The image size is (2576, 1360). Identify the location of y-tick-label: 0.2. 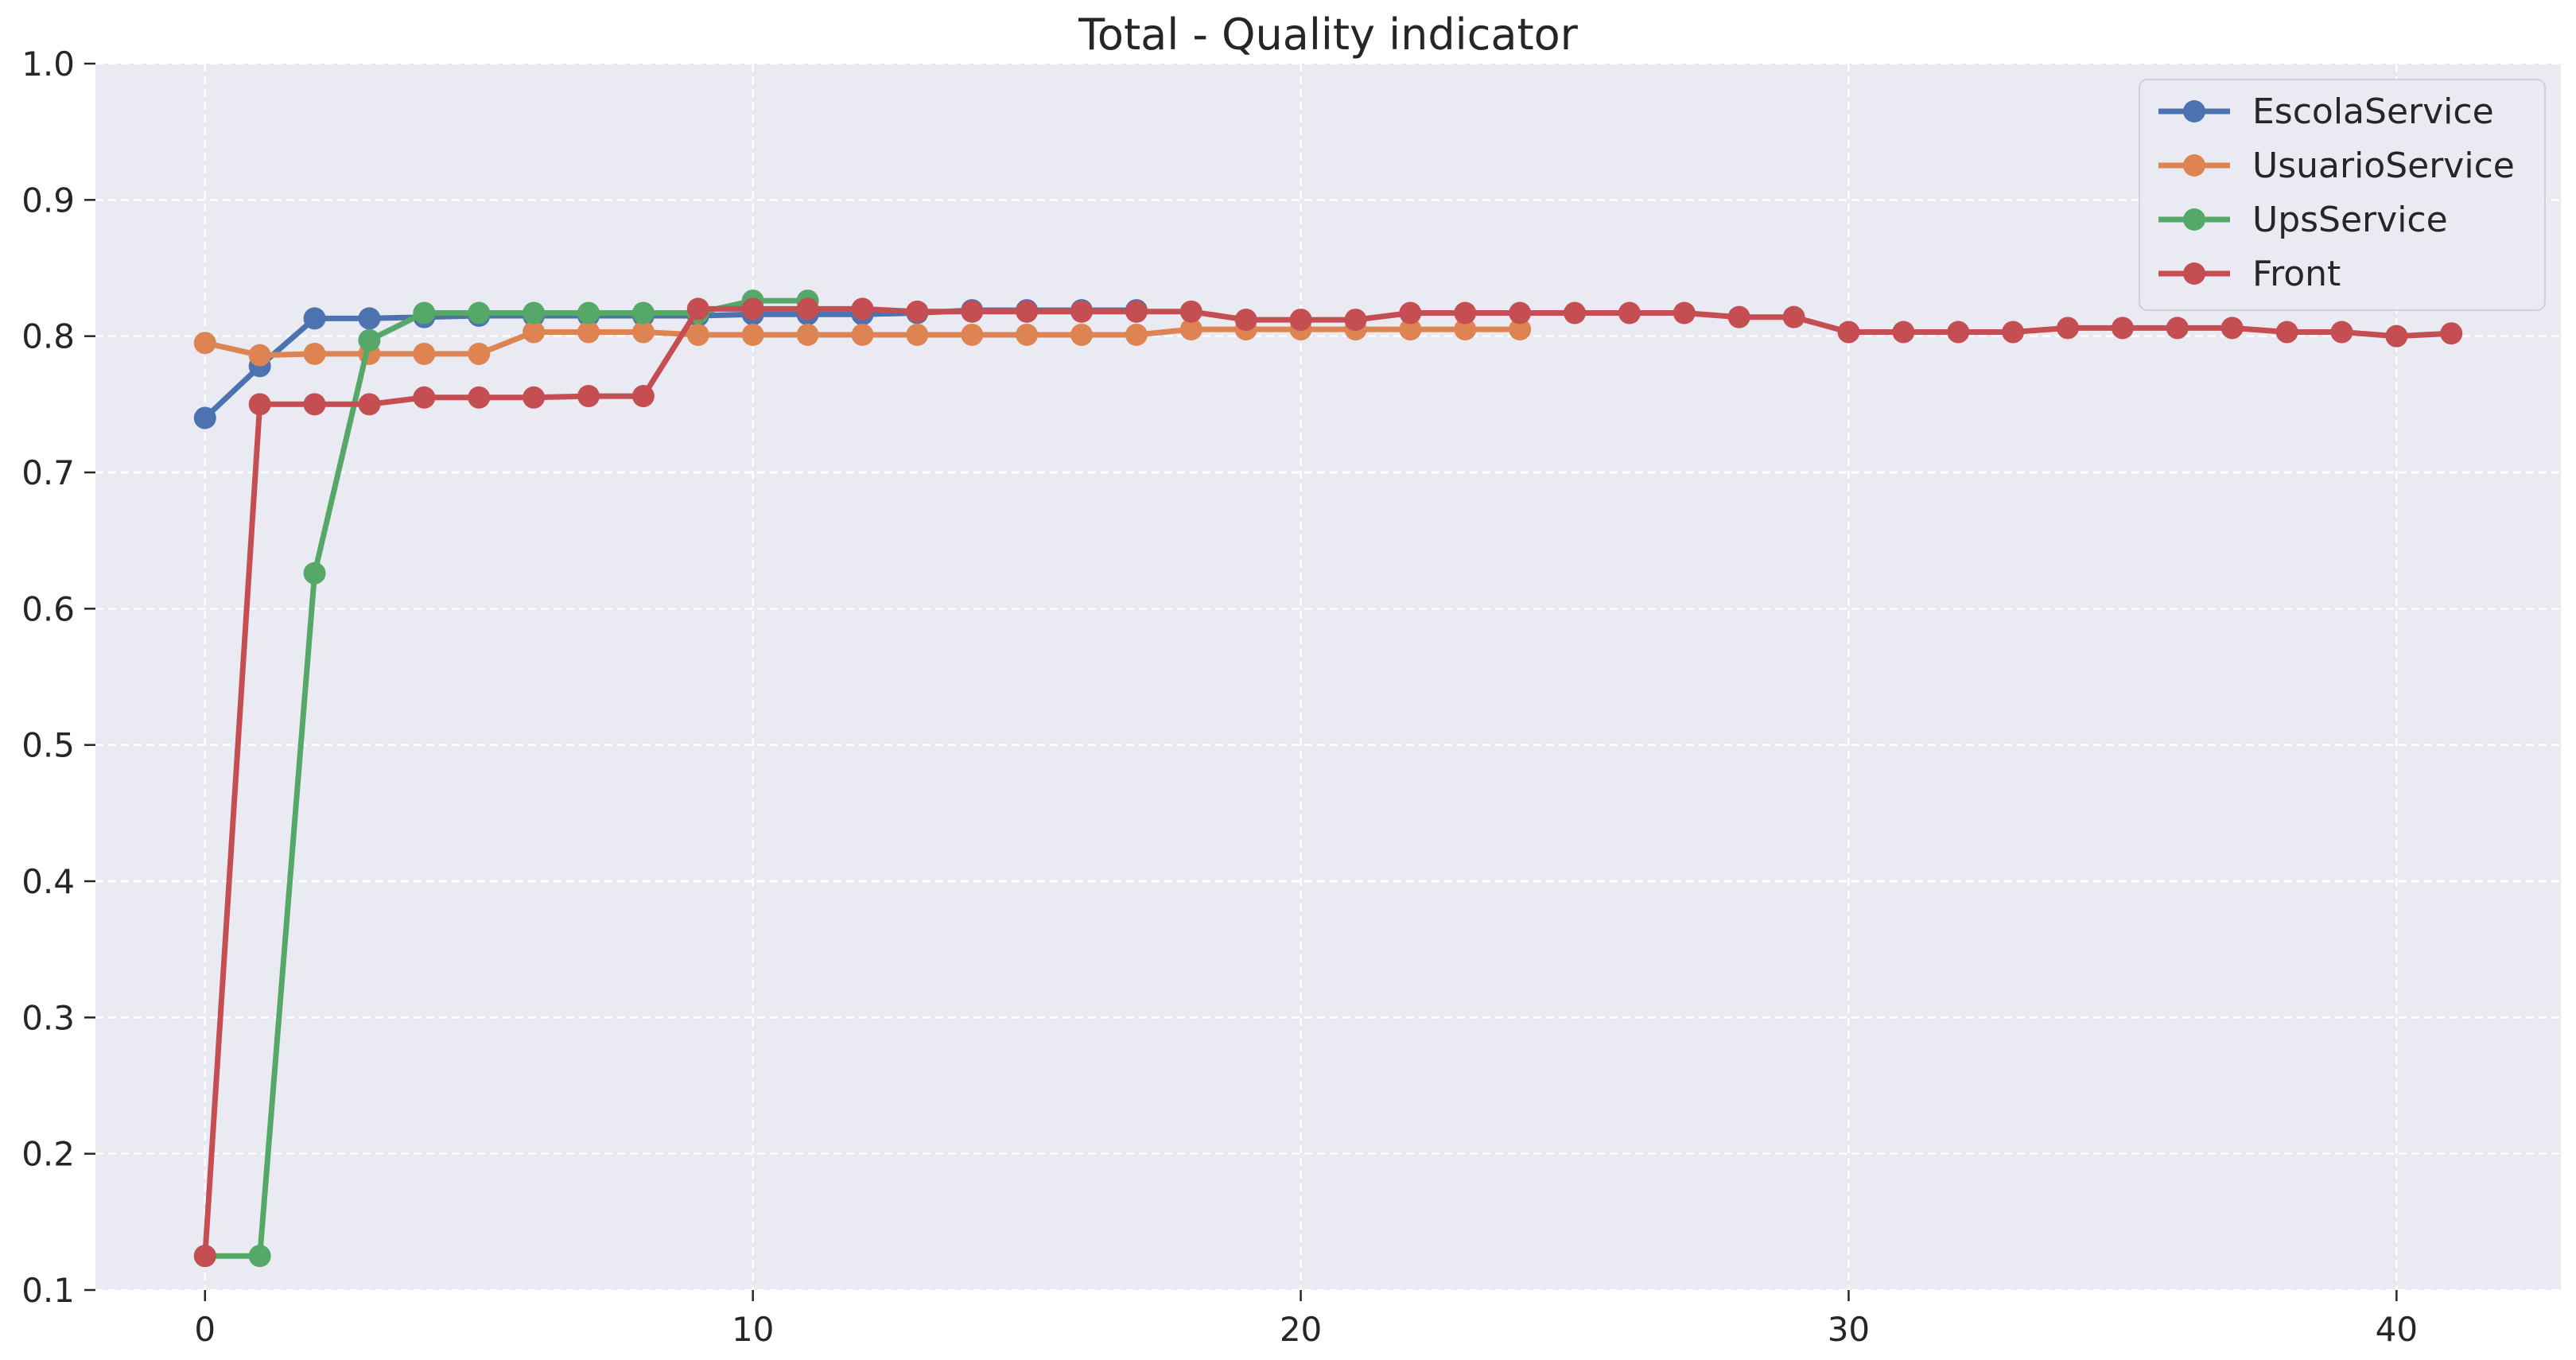
(48, 1154).